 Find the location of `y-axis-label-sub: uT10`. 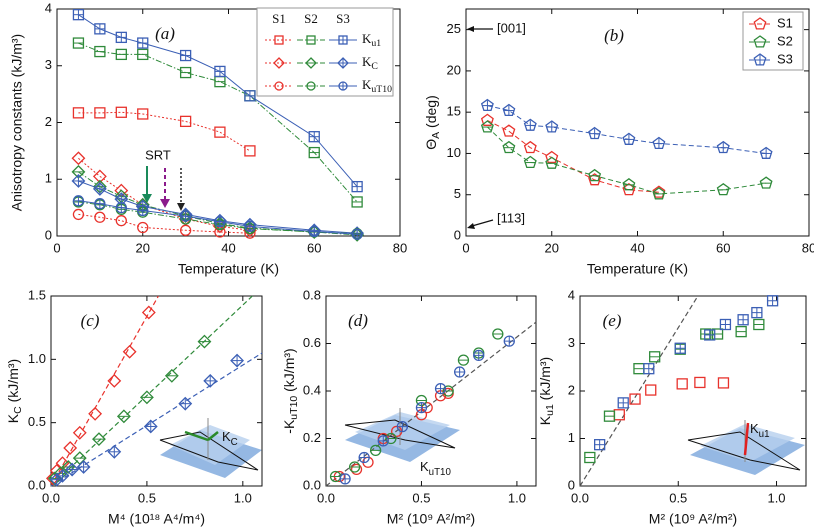

y-axis-label-sub: uT10 is located at coordinates (294, 408).